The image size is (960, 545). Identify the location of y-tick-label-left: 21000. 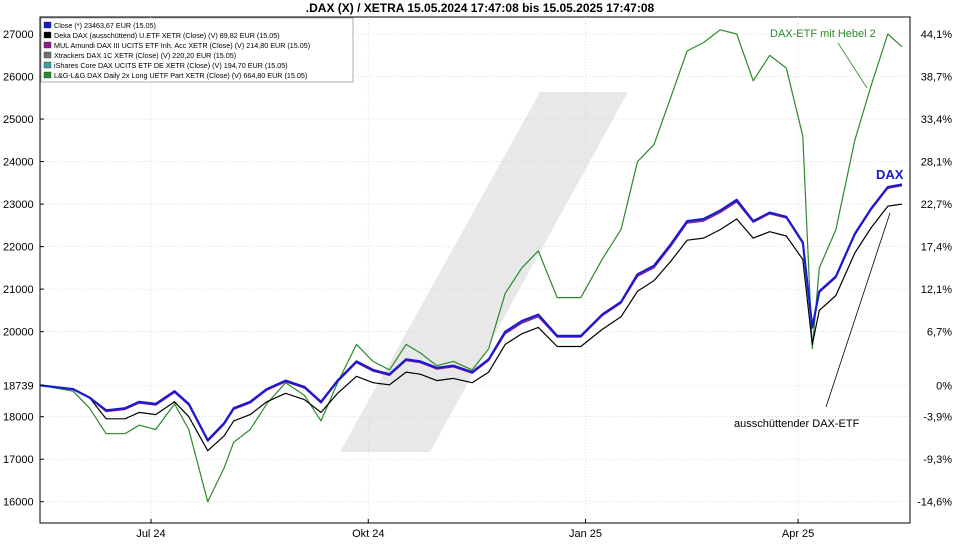
(18, 290).